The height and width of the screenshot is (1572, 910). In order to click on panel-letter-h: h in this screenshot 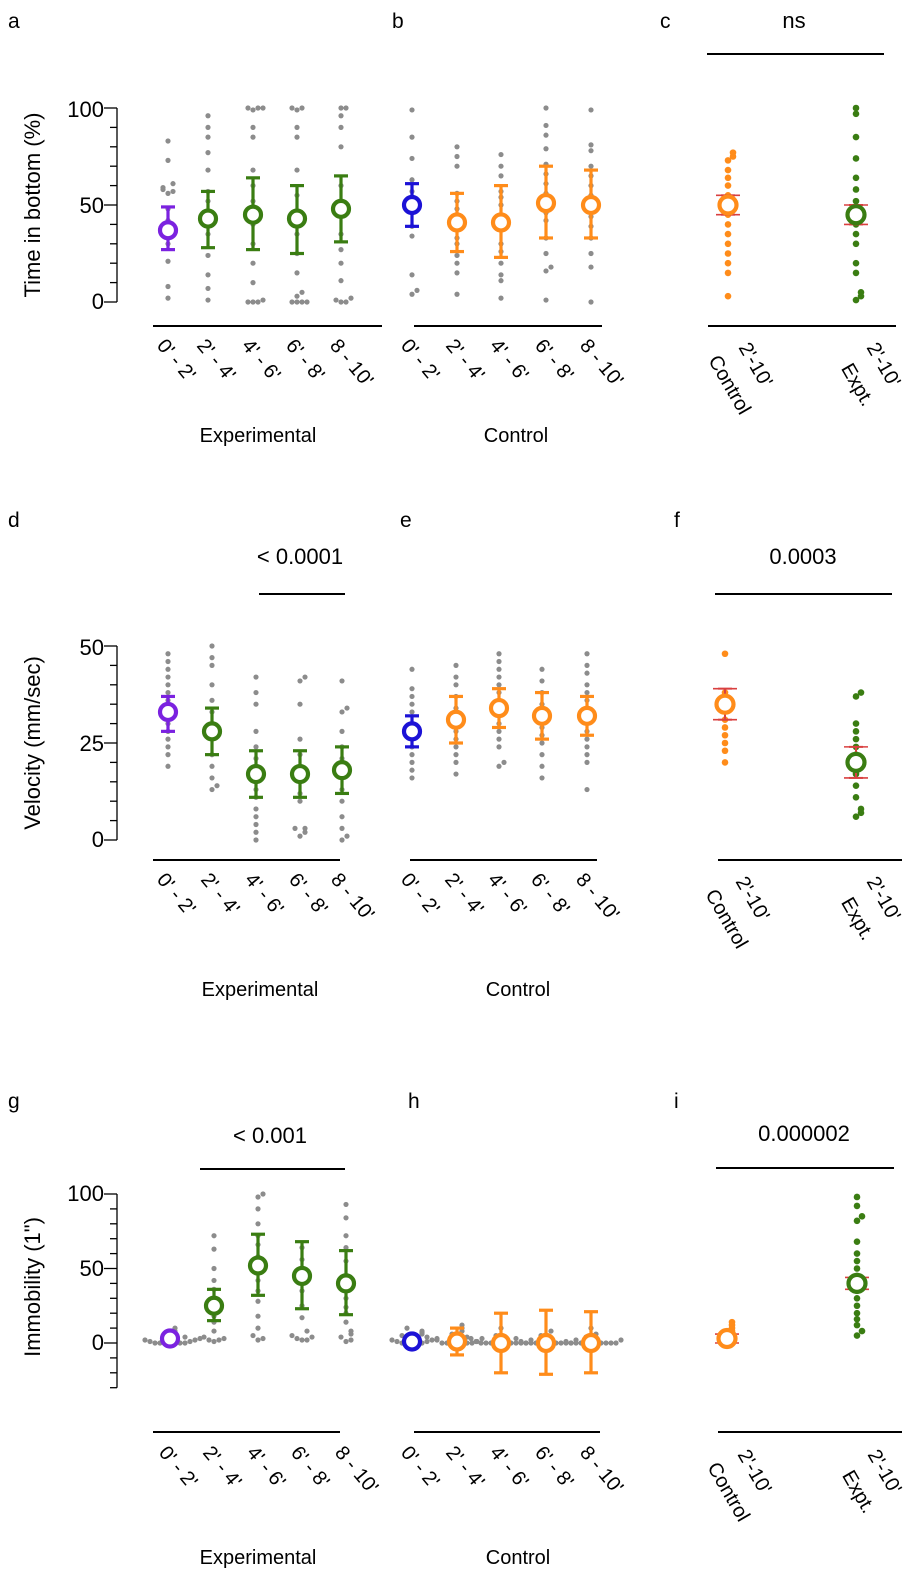, I will do `click(414, 1101)`.